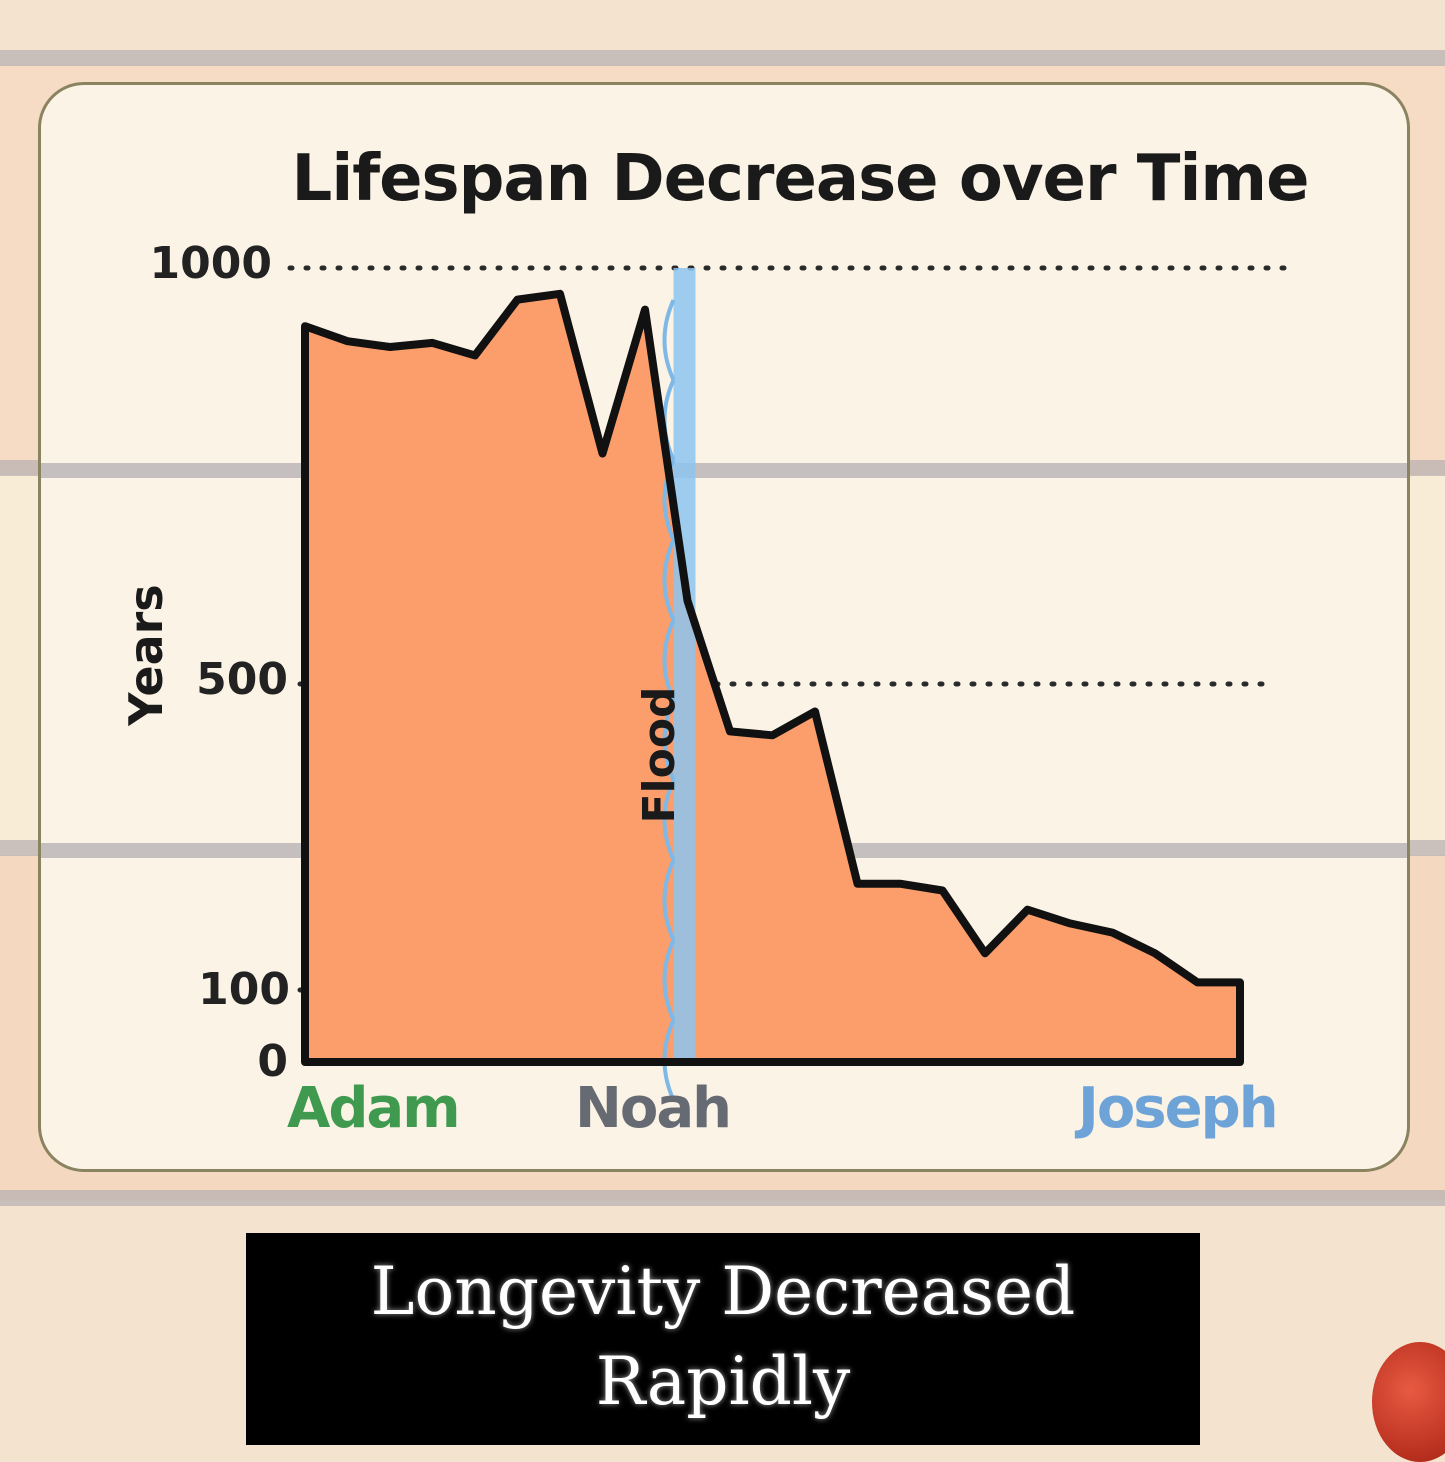  Describe the element at coordinates (244, 989) in the screenshot. I see `y-tick-label-100: 100` at that location.